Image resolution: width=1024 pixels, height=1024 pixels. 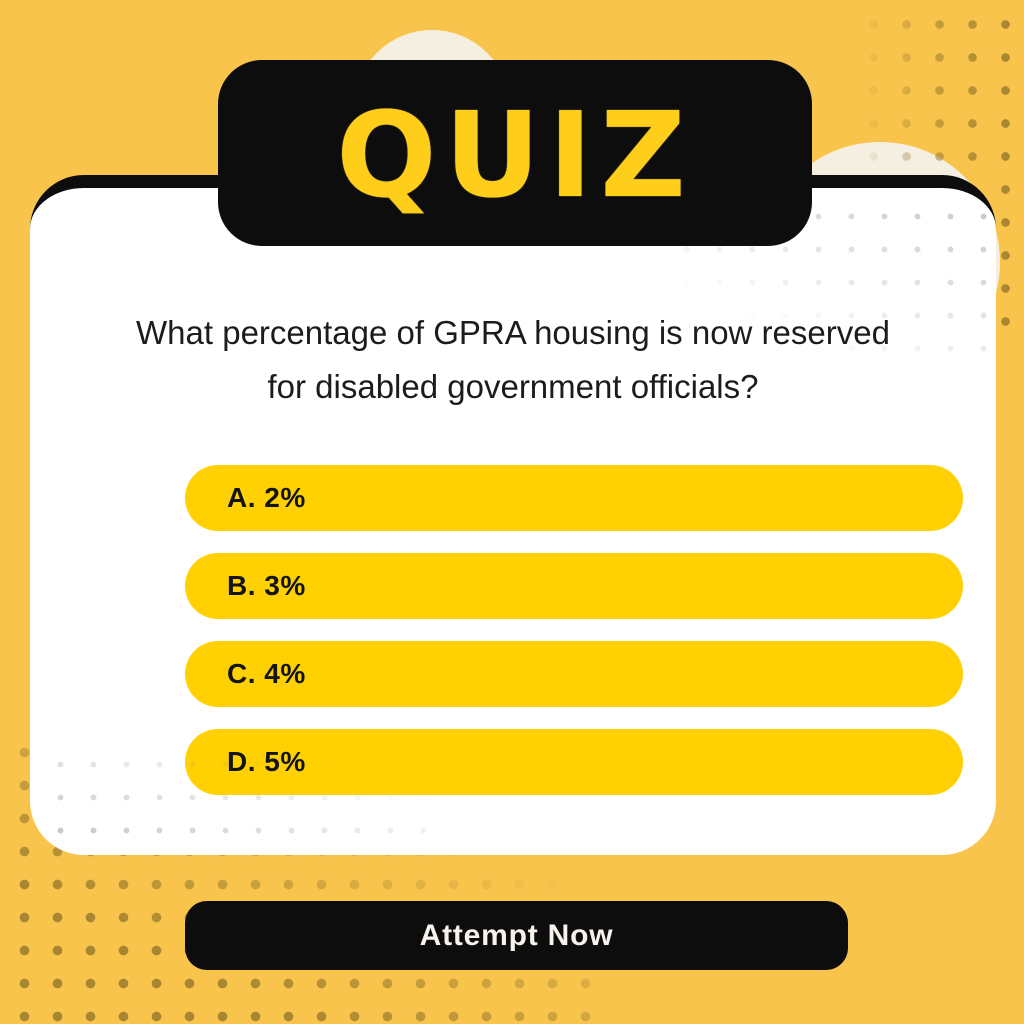 I want to click on option-b: B. 3%, so click(x=574, y=586).